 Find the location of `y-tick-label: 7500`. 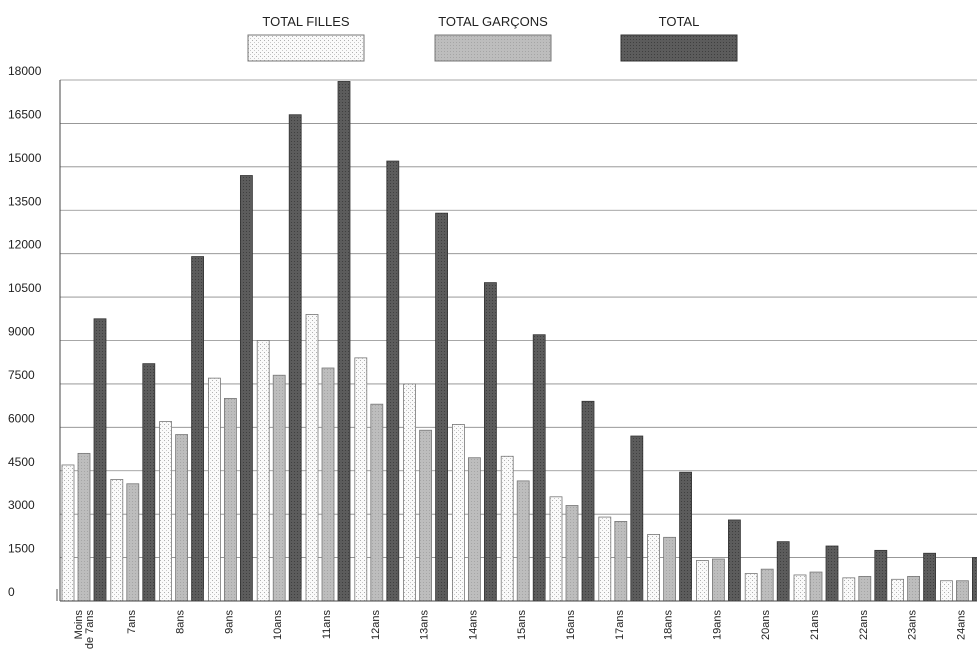

y-tick-label: 7500 is located at coordinates (21, 375).